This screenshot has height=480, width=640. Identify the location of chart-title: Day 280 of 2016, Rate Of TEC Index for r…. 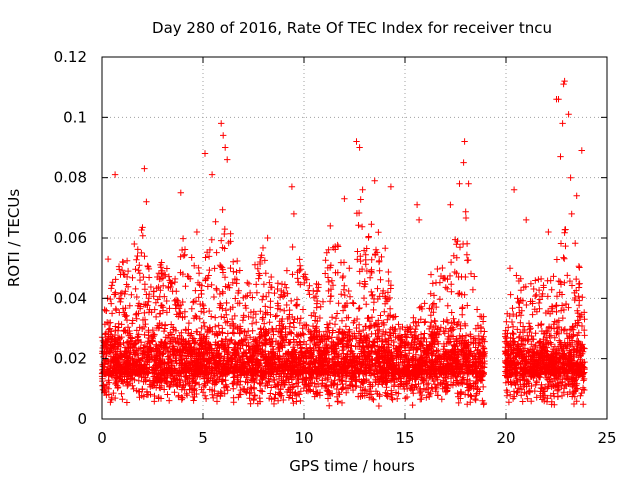
(352, 28).